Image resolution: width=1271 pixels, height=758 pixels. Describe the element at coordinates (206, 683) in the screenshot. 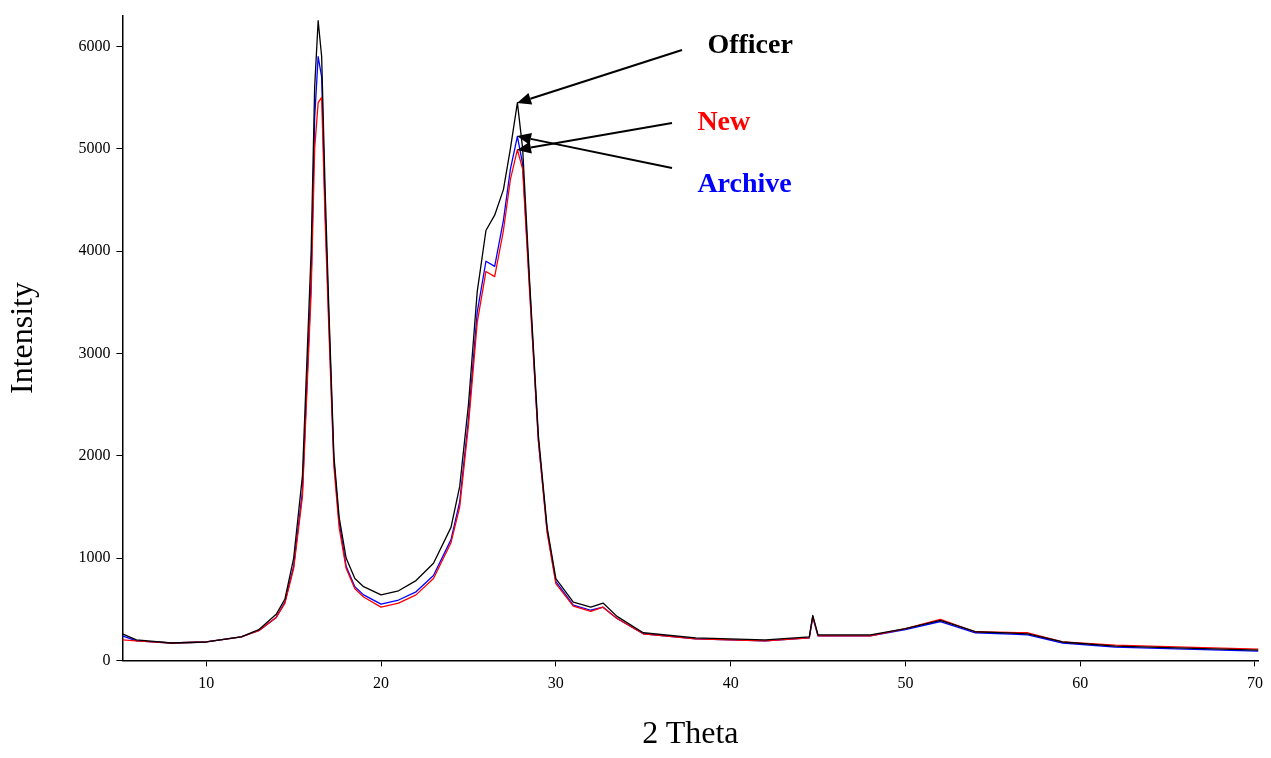

I see `x-tick-label: 10` at that location.